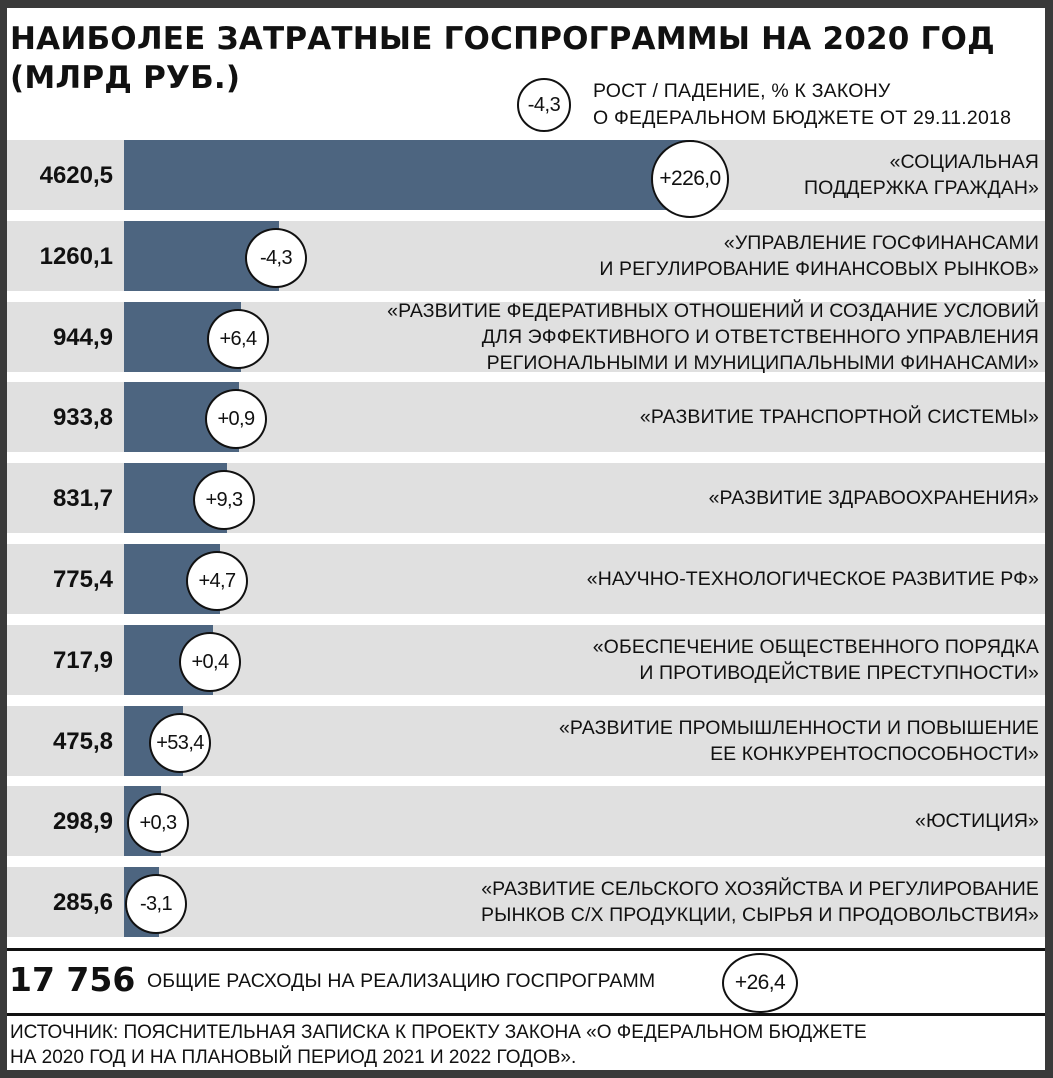 Image resolution: width=1053 pixels, height=1078 pixels. I want to click on bar-value-label: 298,9, so click(82, 821).